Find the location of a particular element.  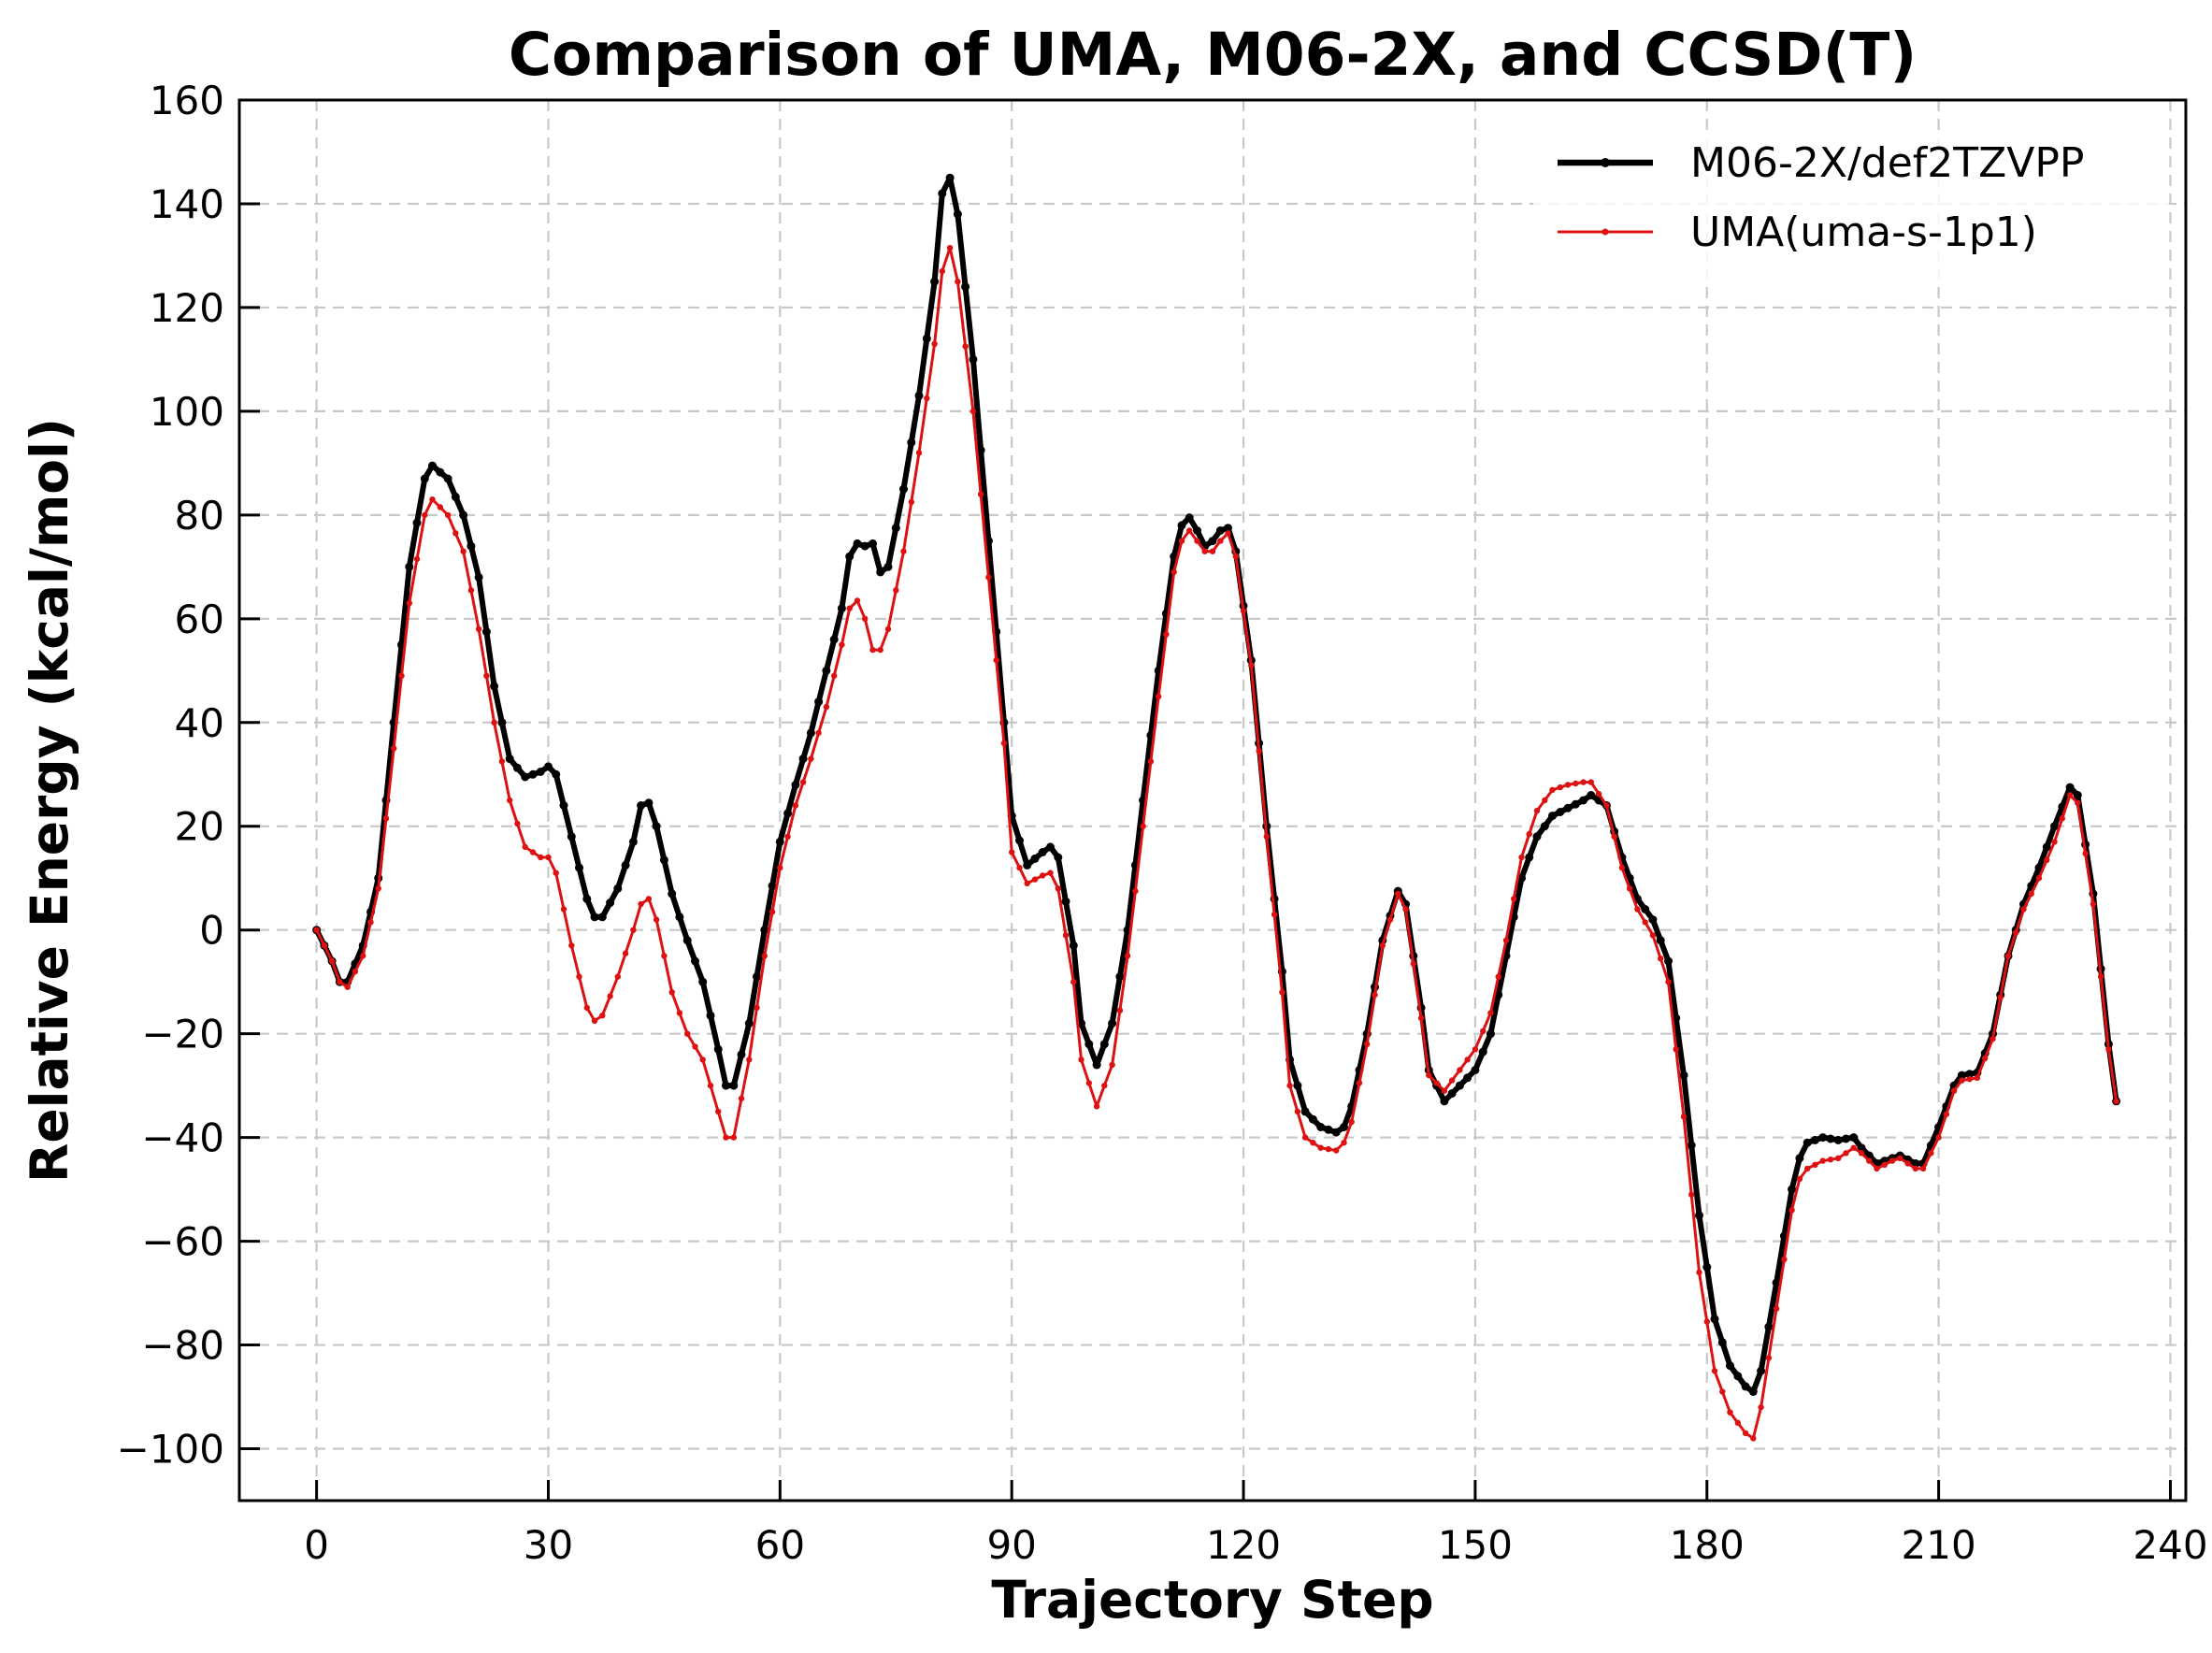

legend-label-uma: UMA(uma-s-1p1) is located at coordinates (1863, 232).